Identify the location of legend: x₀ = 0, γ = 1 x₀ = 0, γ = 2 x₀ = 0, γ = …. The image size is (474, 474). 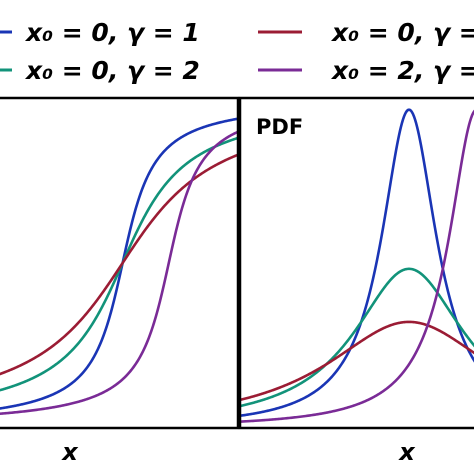
(237, 51).